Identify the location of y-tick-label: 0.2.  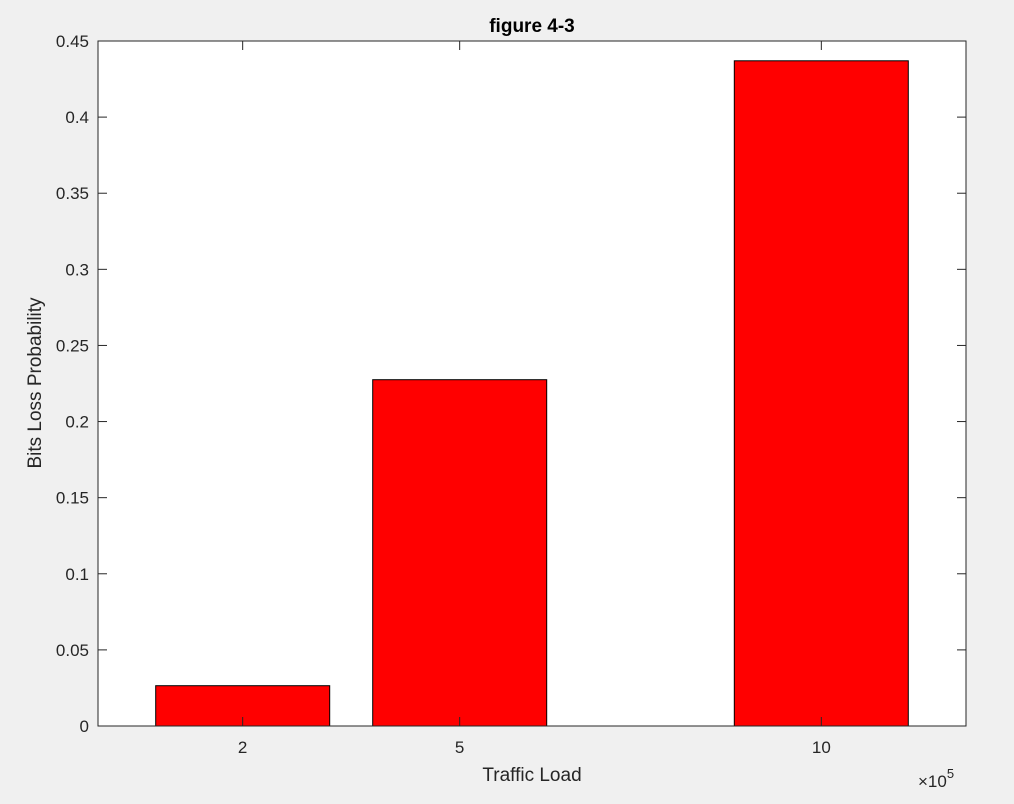
(77, 422).